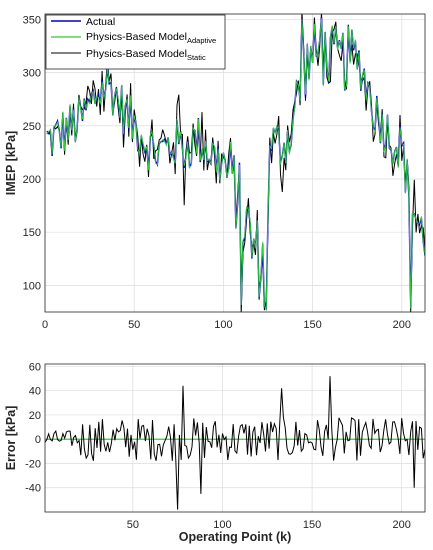 This screenshot has height=550, width=433. Describe the element at coordinates (196, 57) in the screenshot. I see `legend-label-static-sub: Static` at that location.